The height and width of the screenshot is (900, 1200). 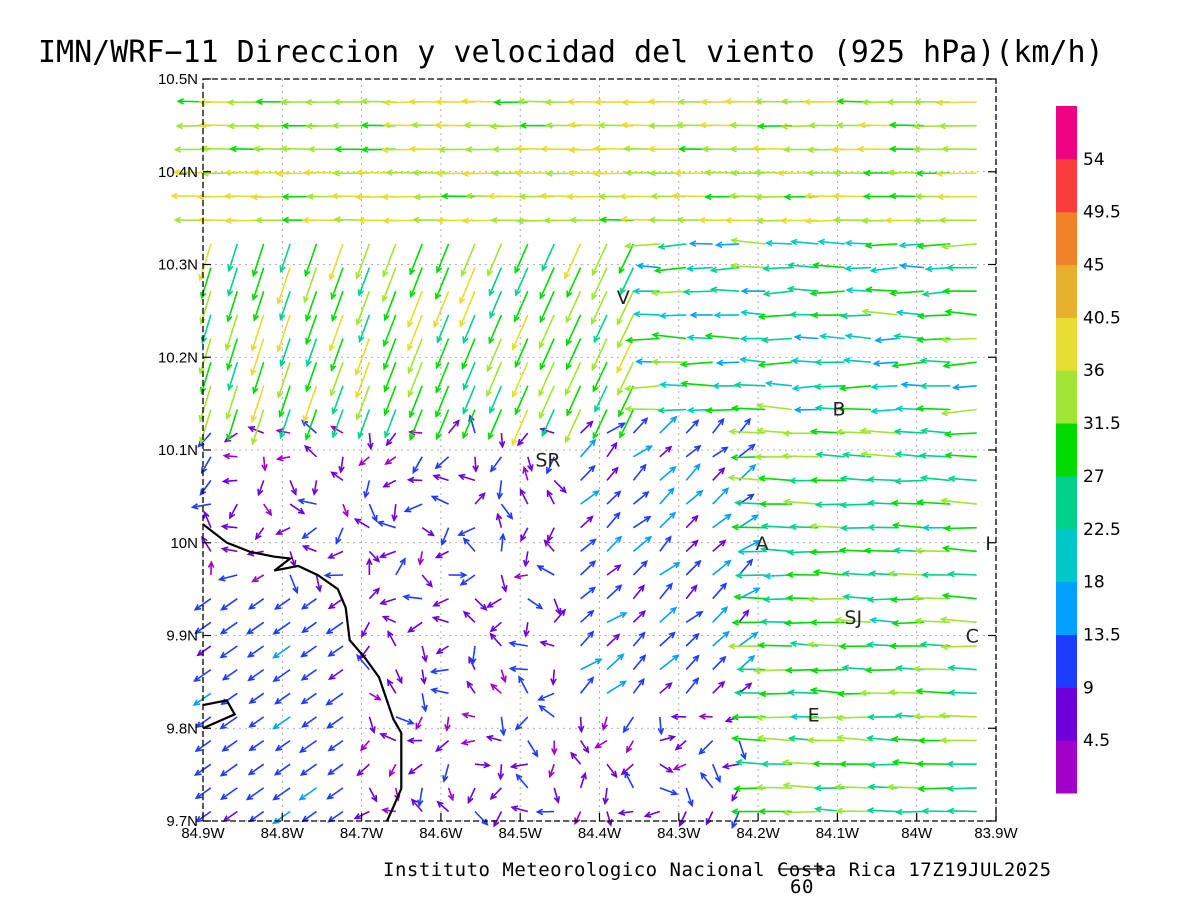 I want to click on x-tick-label: 84.9W, so click(x=203, y=833).